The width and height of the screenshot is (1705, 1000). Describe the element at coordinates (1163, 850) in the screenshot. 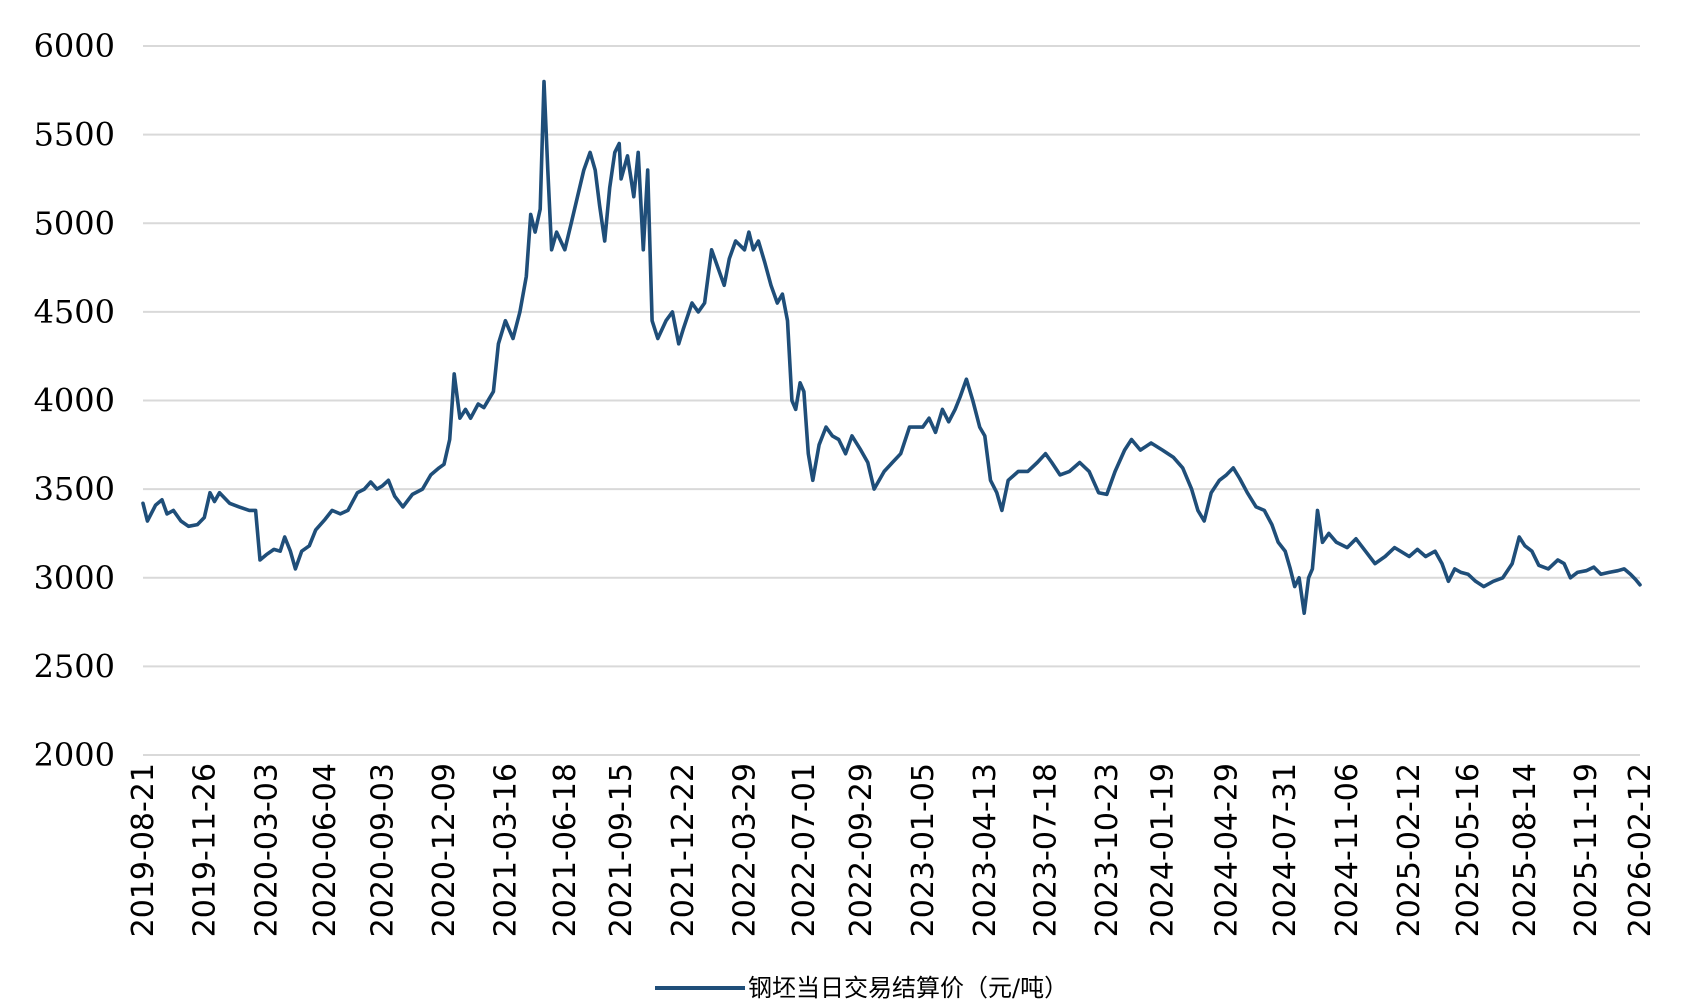

I see `x-tick-label: 2024-01-19` at that location.